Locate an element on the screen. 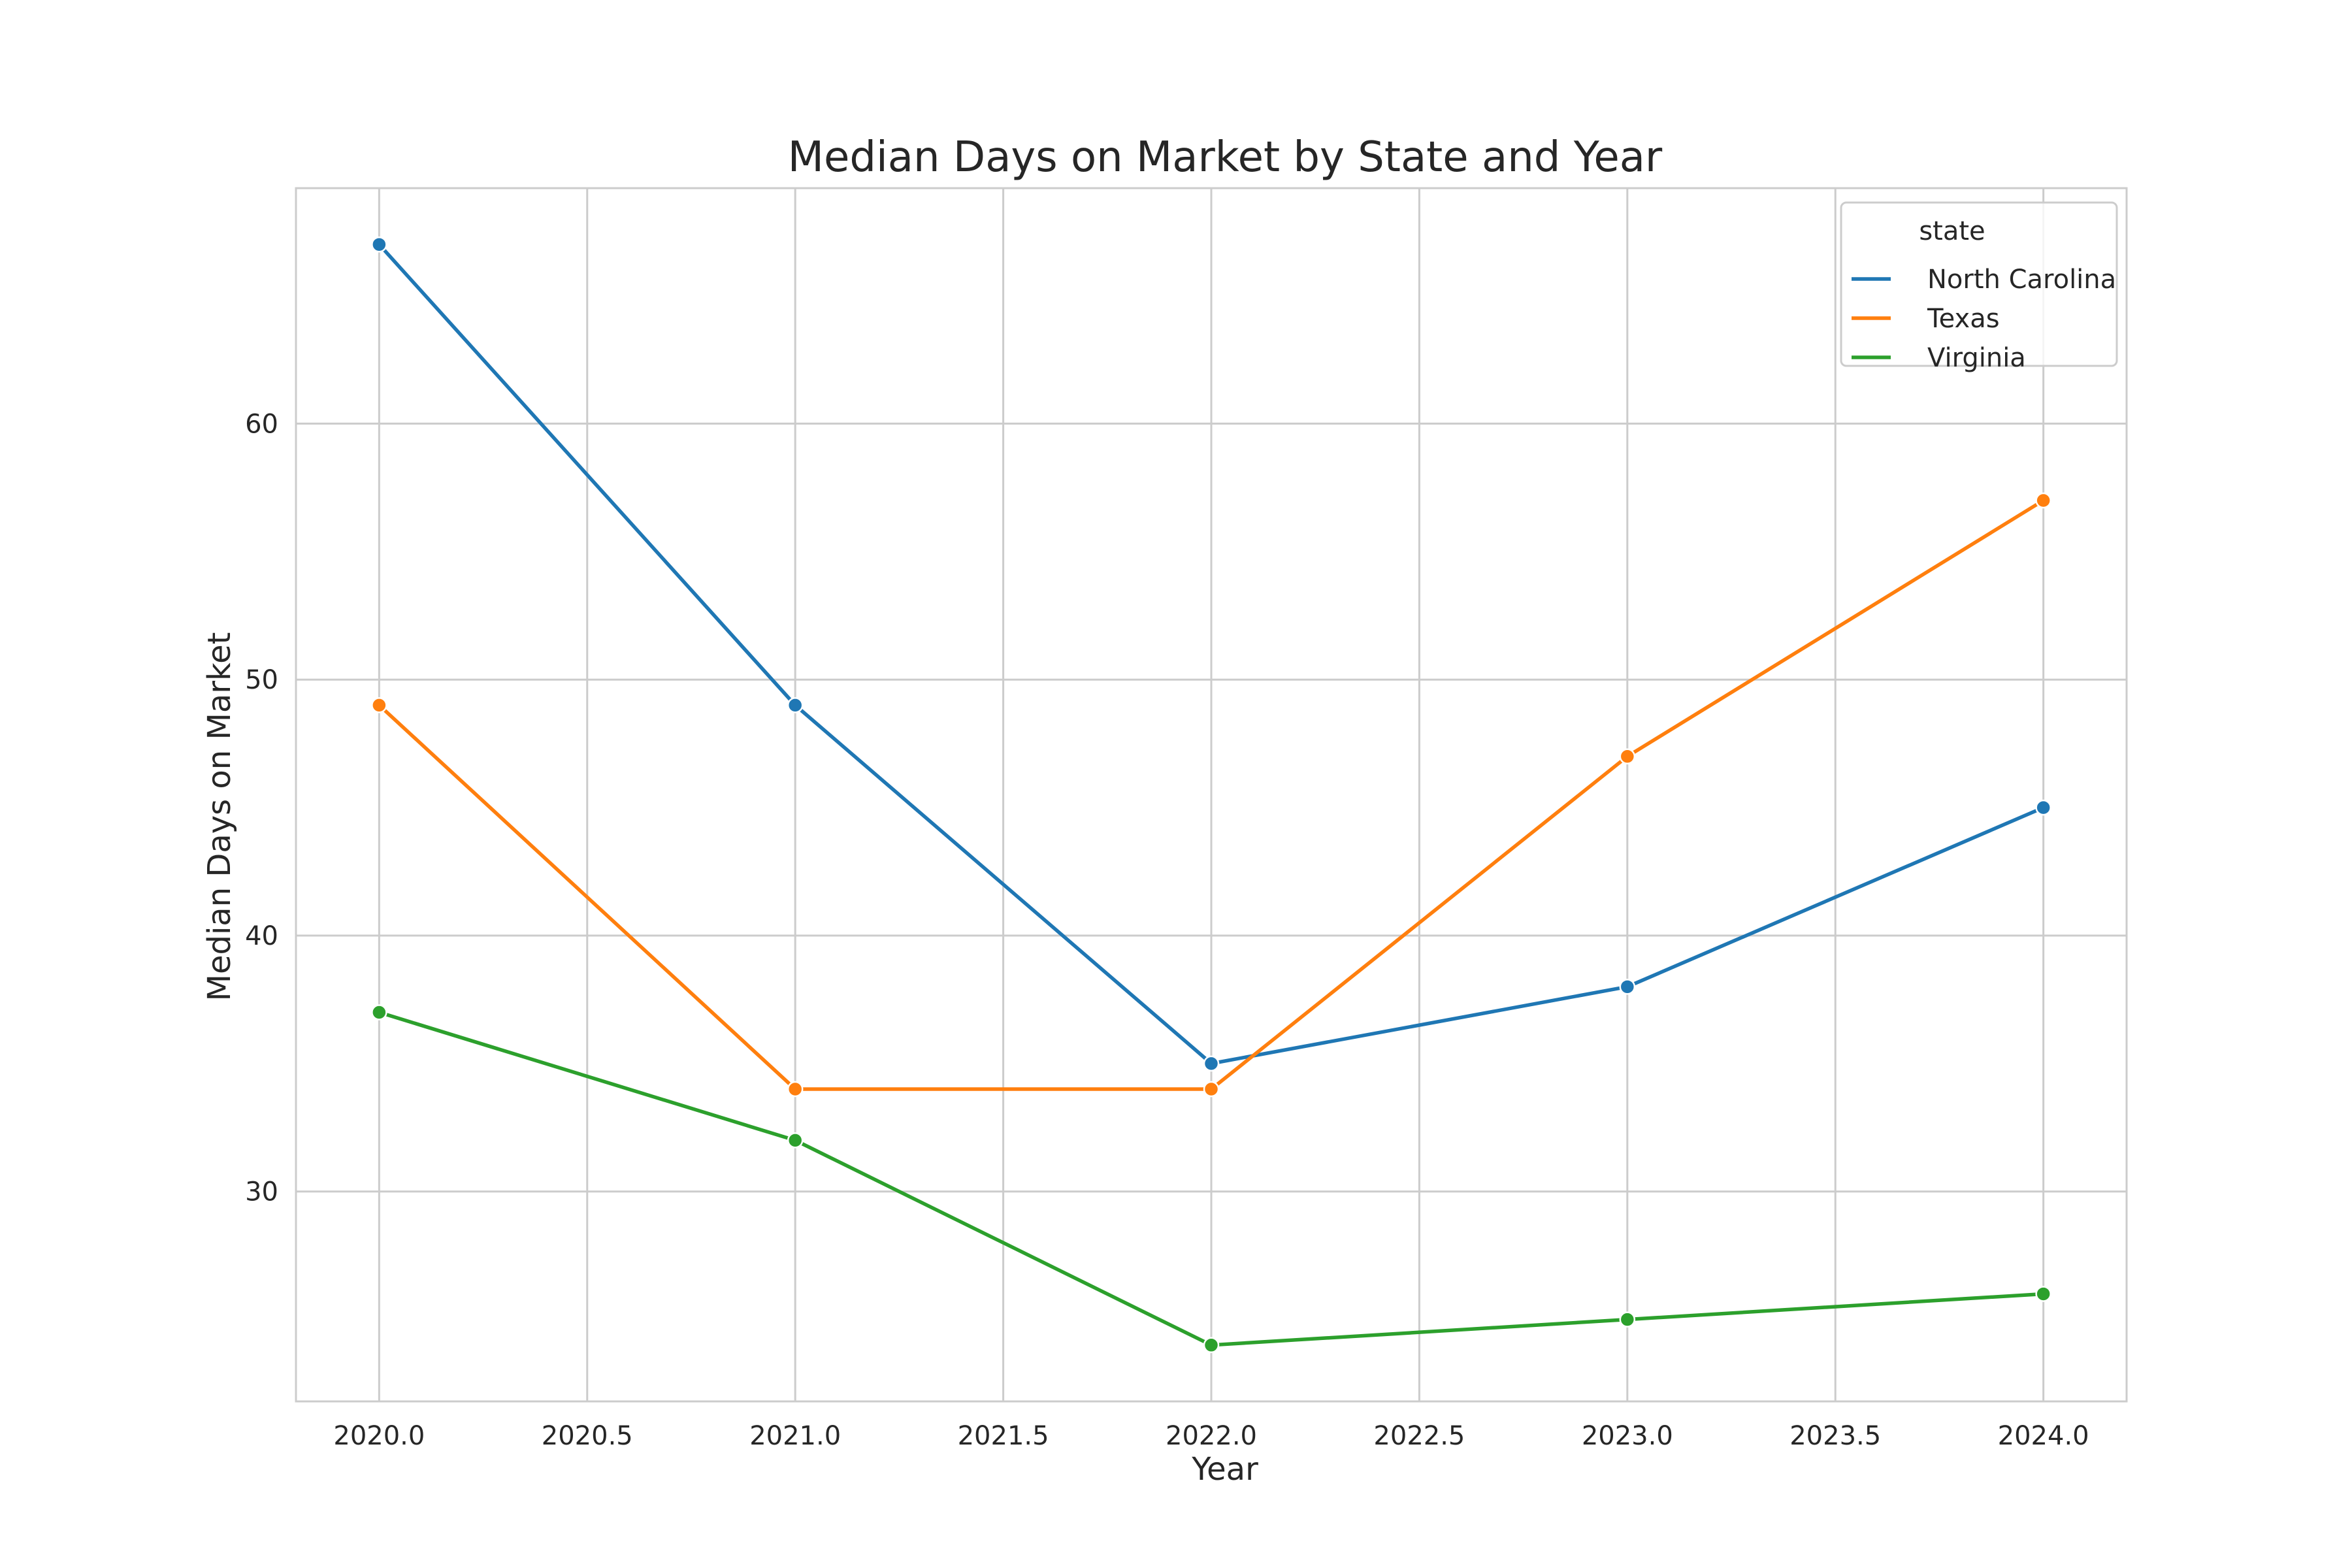  chart-title: Median Days on Market by State and Year is located at coordinates (1225, 157).